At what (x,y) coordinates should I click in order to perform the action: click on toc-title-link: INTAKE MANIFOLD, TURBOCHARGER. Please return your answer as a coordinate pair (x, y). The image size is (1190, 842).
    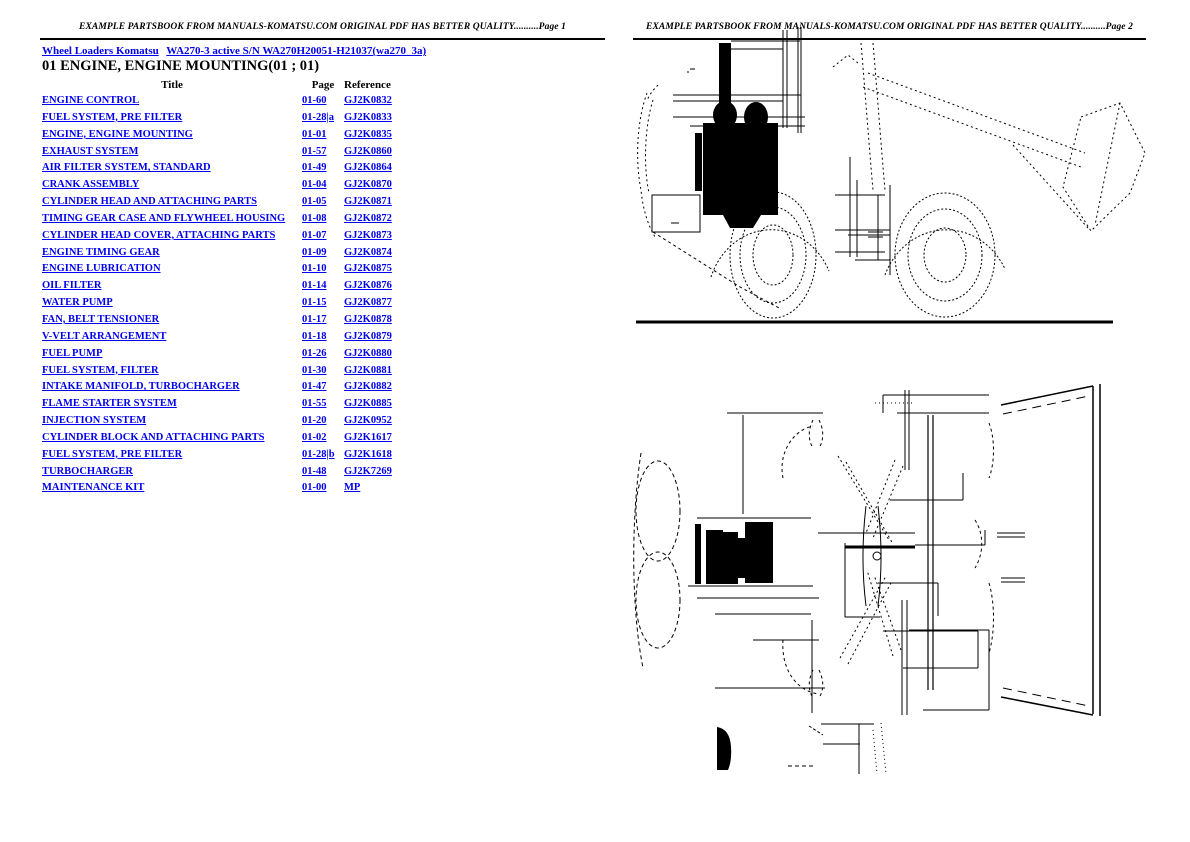
    Looking at the image, I should click on (141, 387).